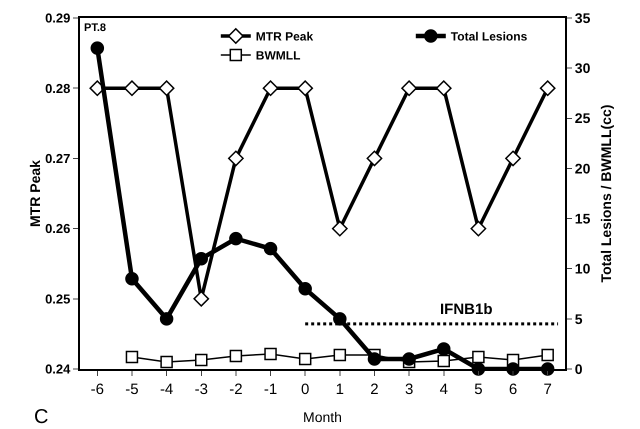 The height and width of the screenshot is (429, 640). I want to click on x-tick-label: -4, so click(167, 389).